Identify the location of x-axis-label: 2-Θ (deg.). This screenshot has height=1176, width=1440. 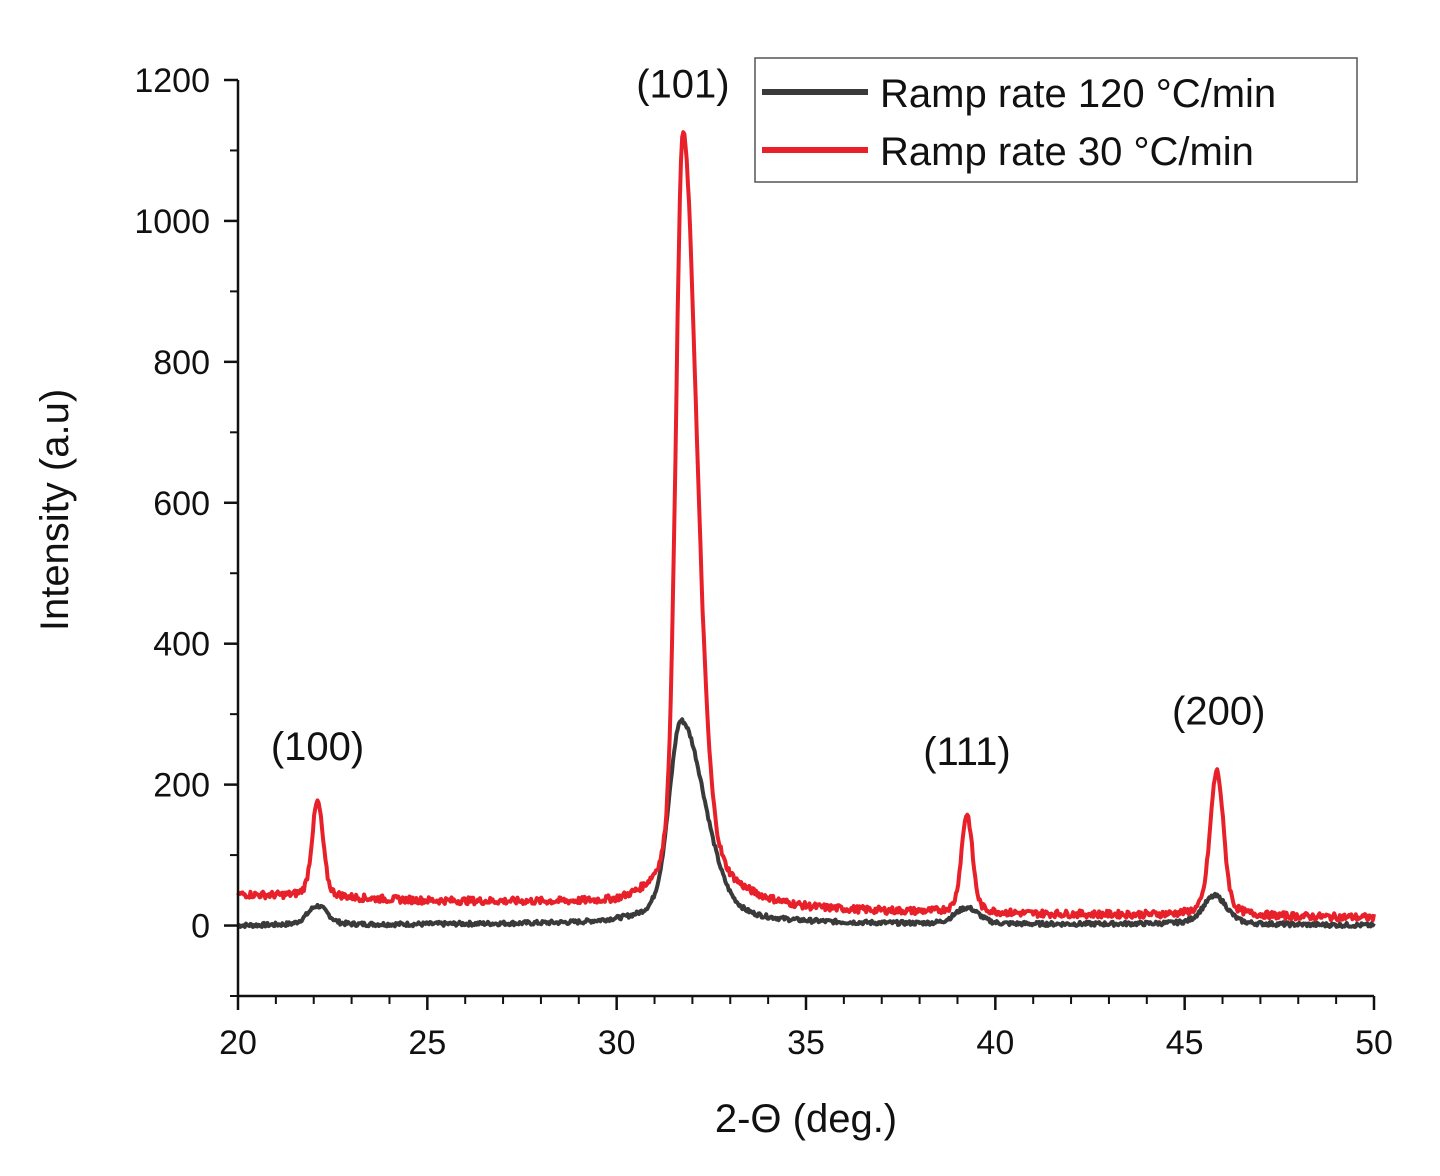
(806, 1119).